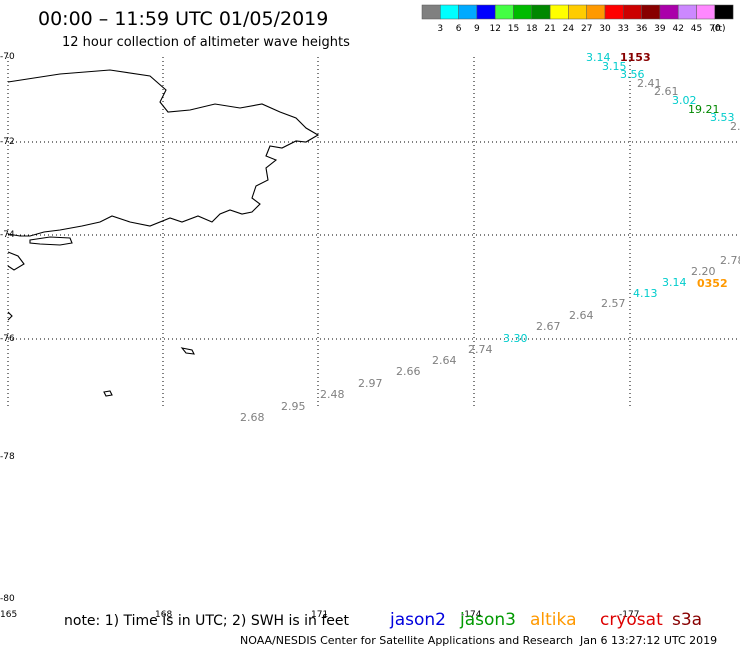 Image resolution: width=740 pixels, height=650 pixels. Describe the element at coordinates (722, 117) in the screenshot. I see `wave-height-value: 3.53` at that location.